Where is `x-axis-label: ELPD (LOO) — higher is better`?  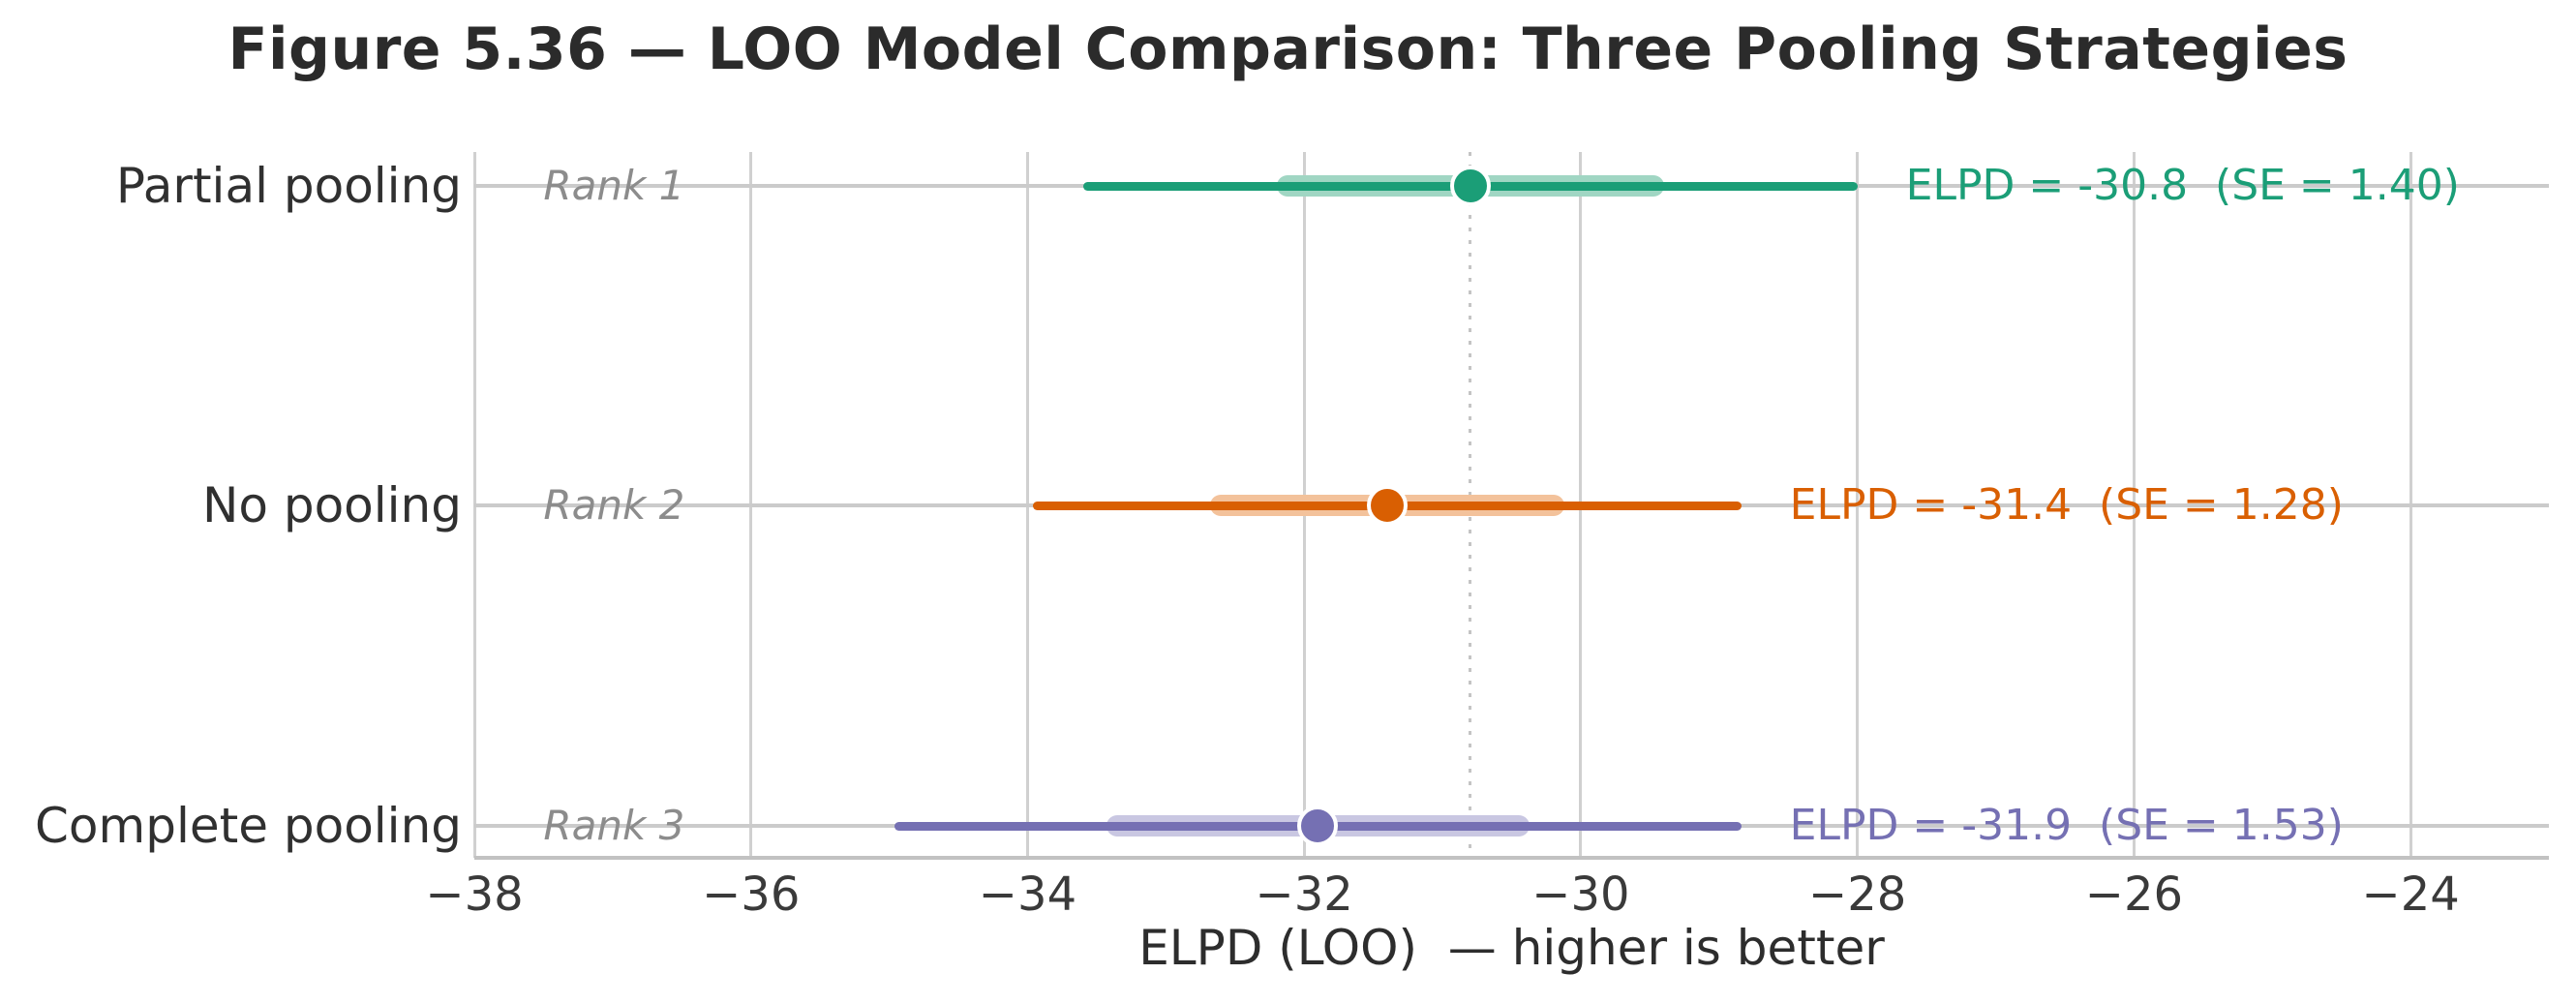
x-axis-label: ELPD (LOO) — higher is better is located at coordinates (1511, 948).